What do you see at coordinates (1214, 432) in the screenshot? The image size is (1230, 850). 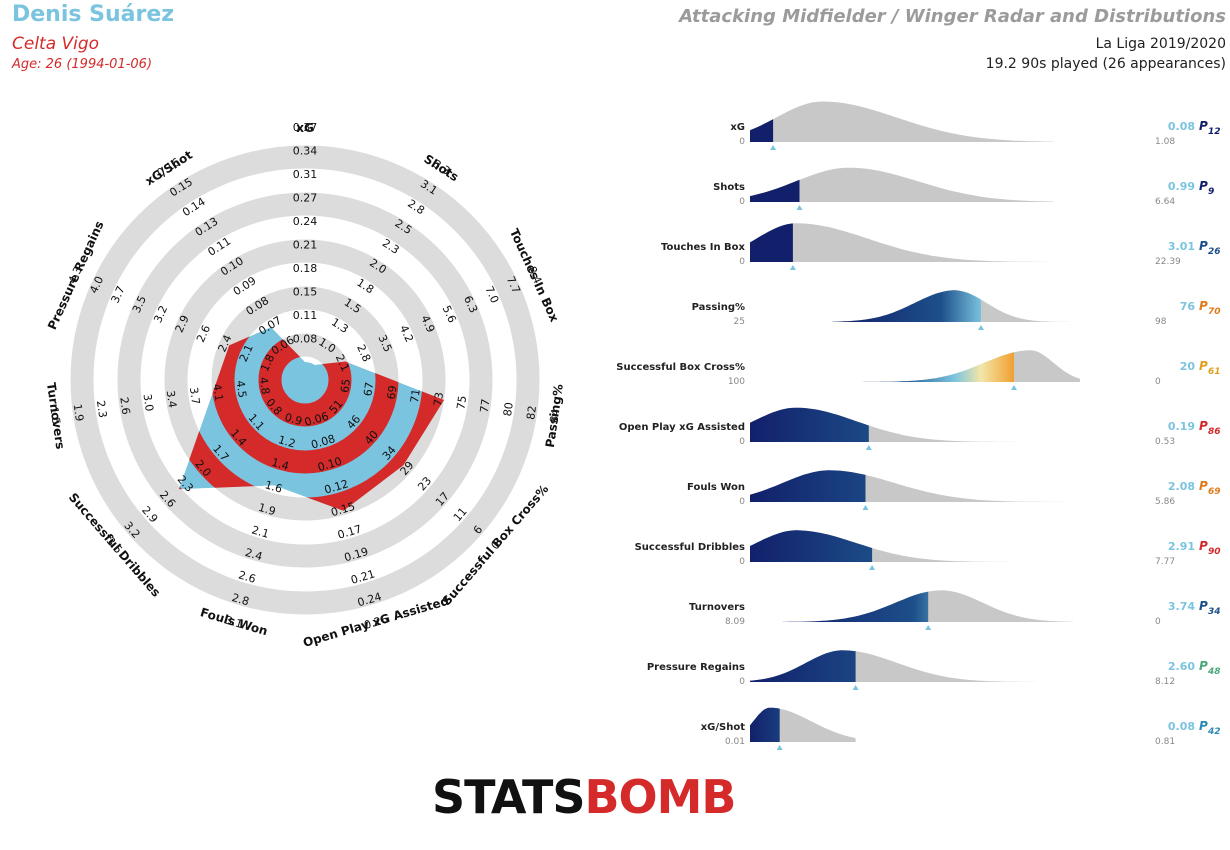 I see `percentile-value: 86` at bounding box center [1214, 432].